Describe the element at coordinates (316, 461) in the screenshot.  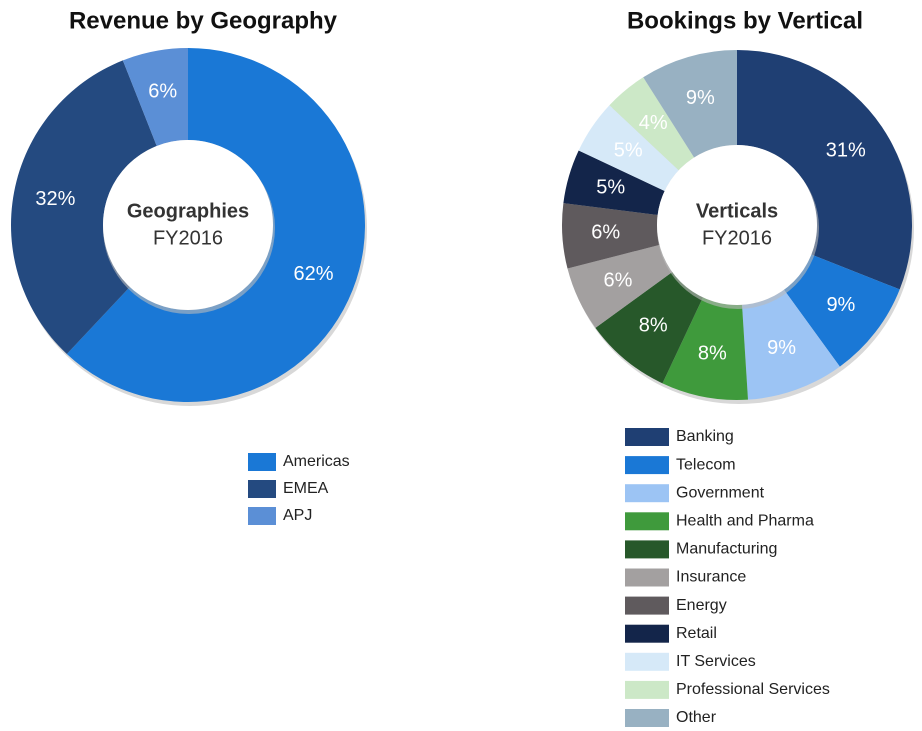
I see `legend-label: Americas` at that location.